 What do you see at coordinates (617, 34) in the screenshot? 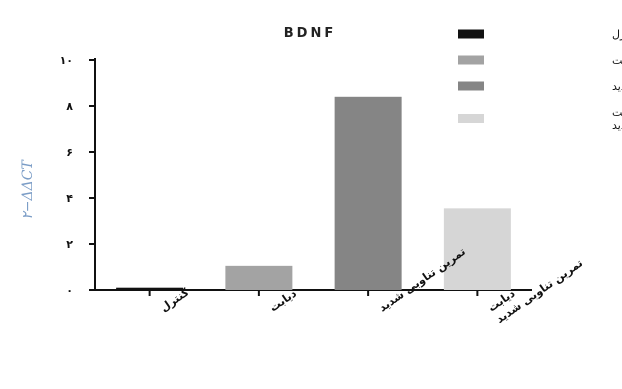
I see `legend-label: کنترل` at bounding box center [617, 34].